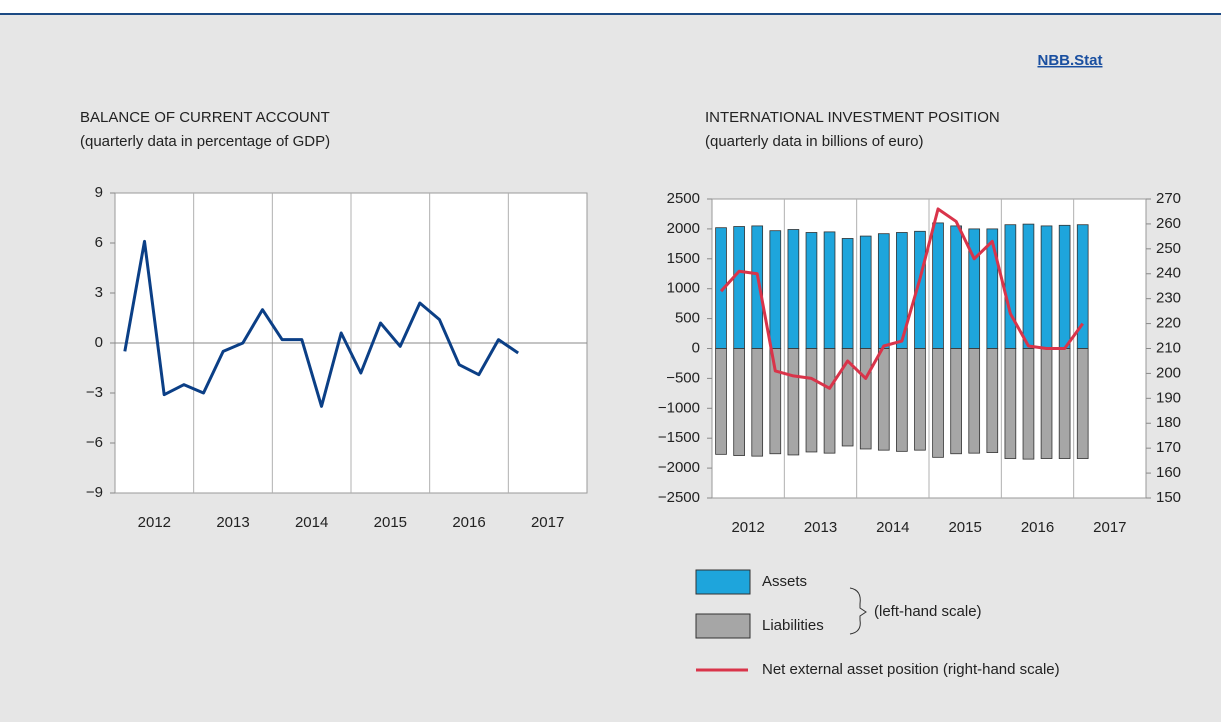  I want to click on y2-tick-label: 240, so click(1168, 273).